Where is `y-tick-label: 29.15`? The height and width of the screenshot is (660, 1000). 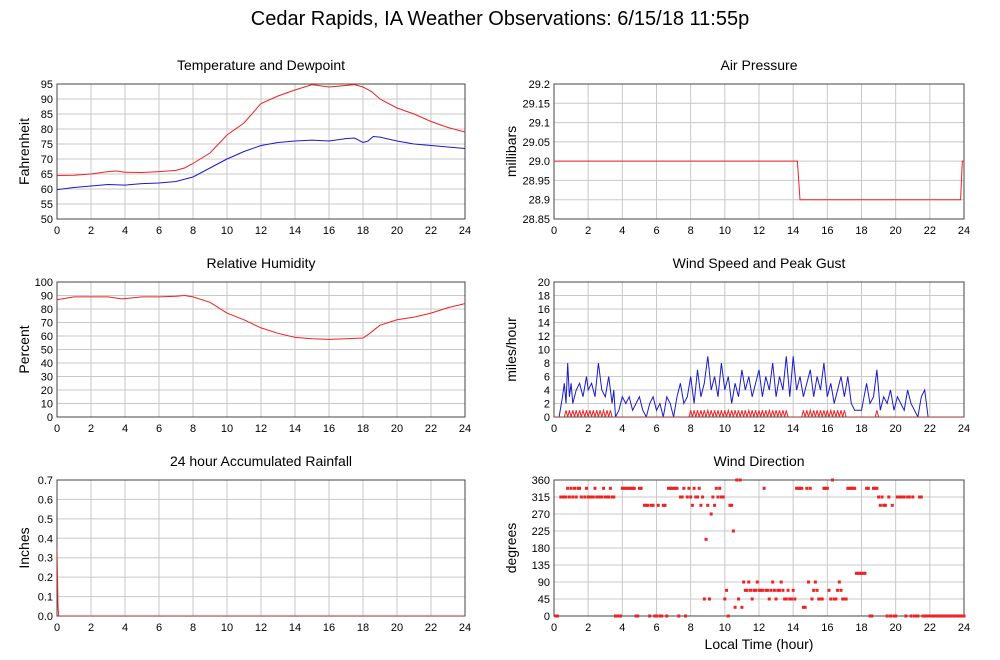
y-tick-label: 29.15 is located at coordinates (536, 104).